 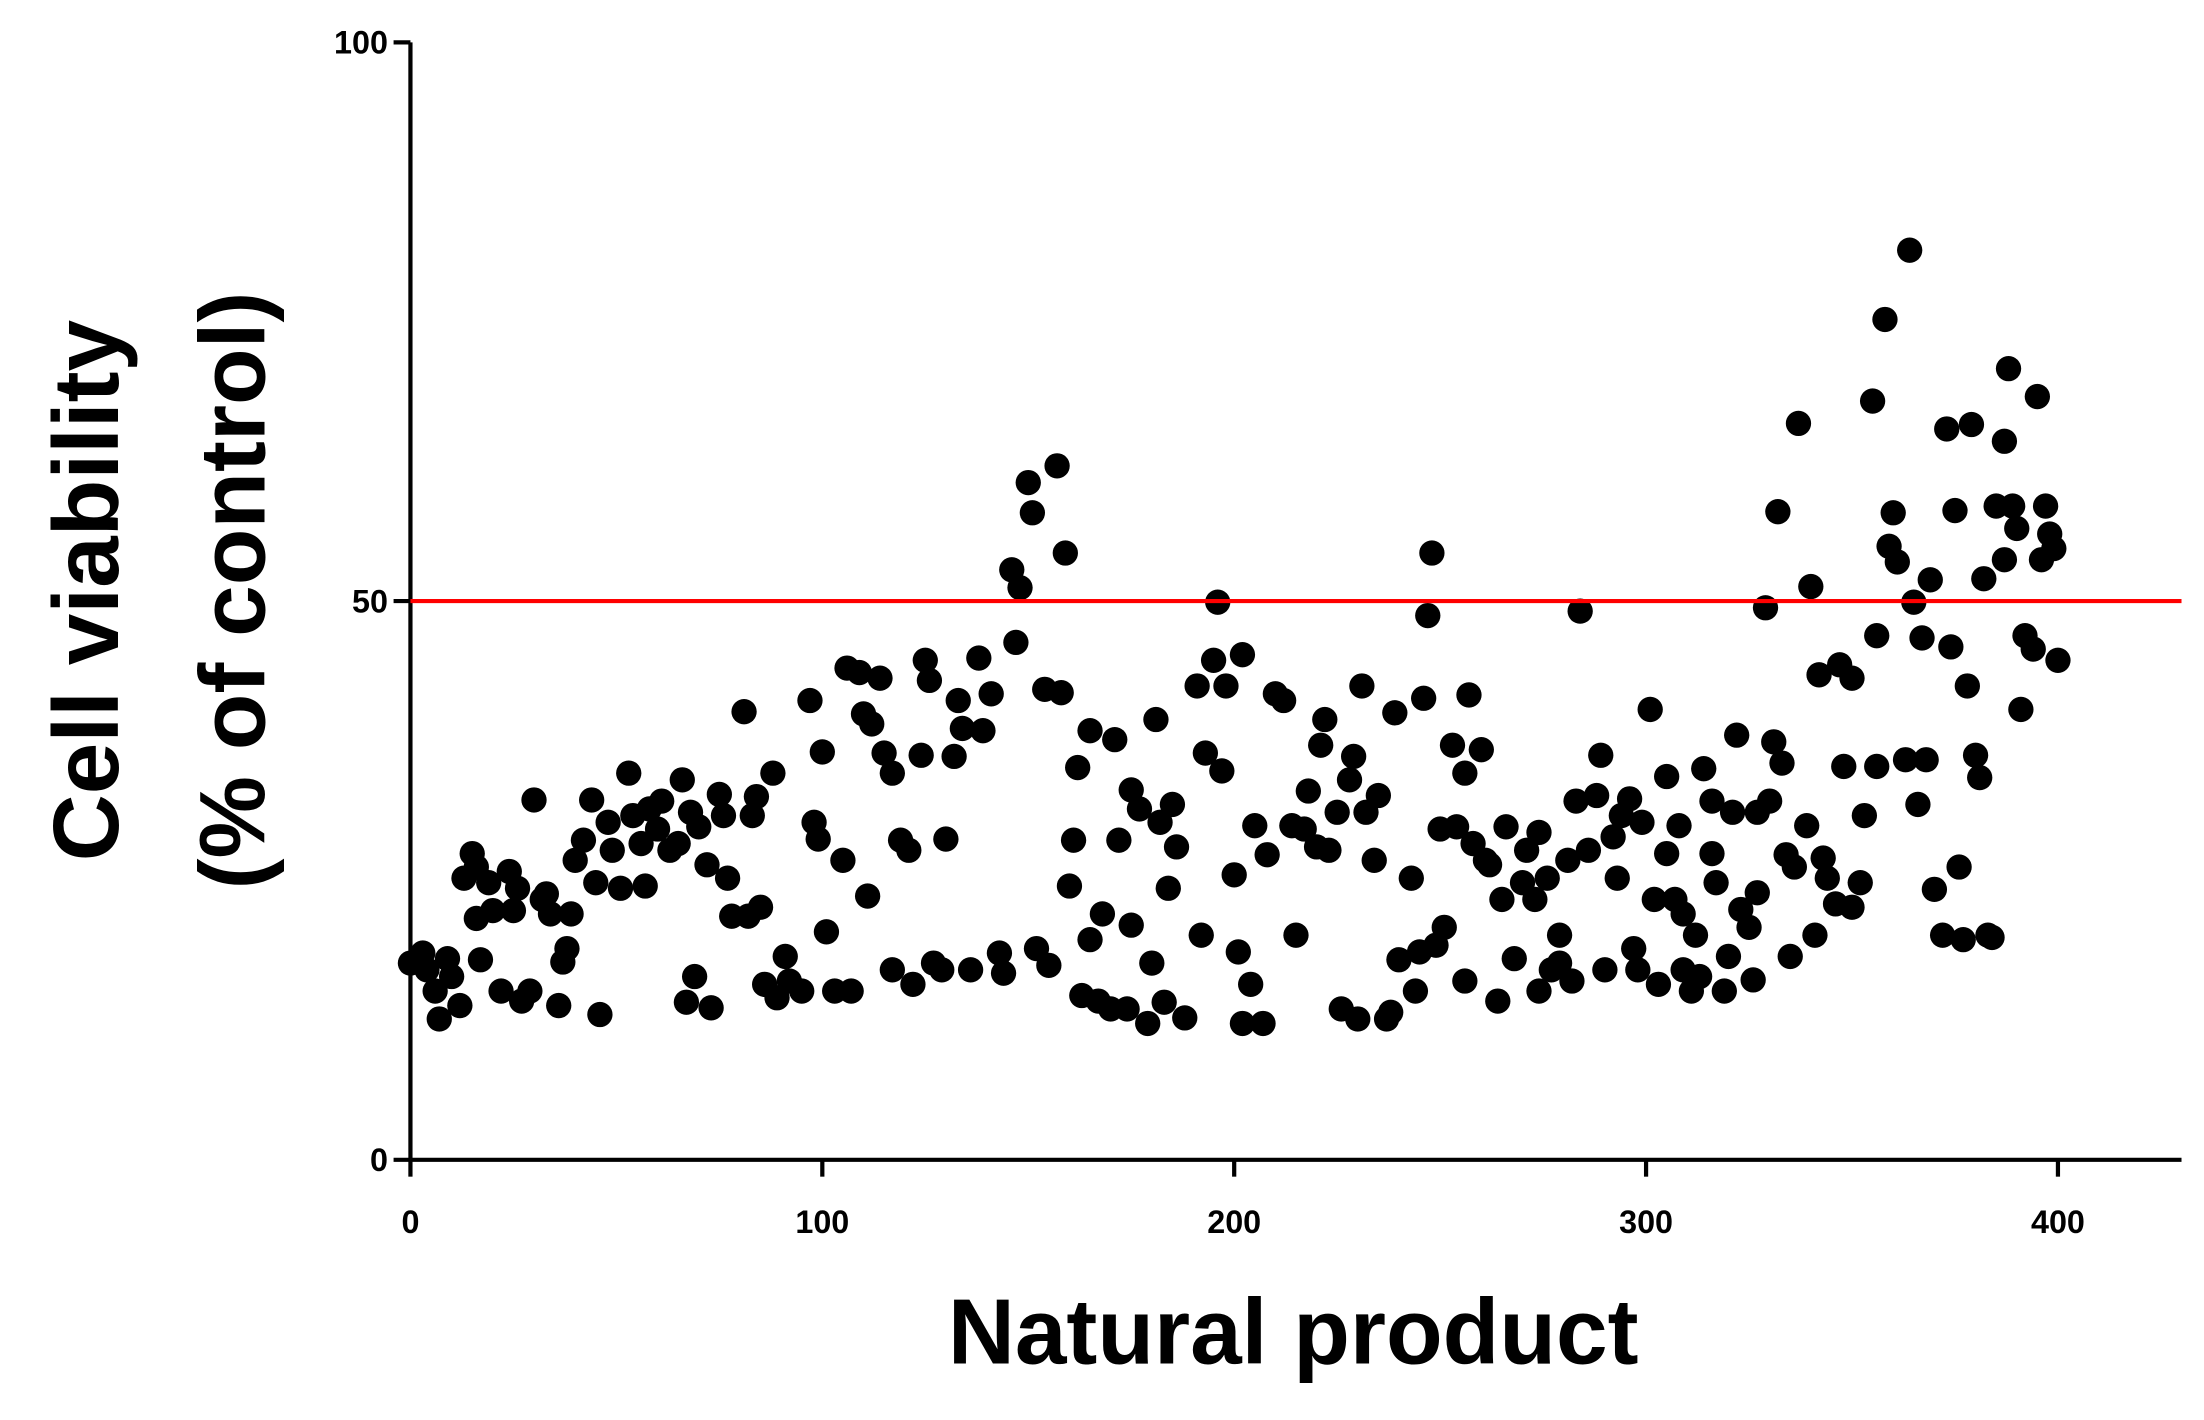 What do you see at coordinates (232, 591) in the screenshot?
I see `y-axis-label: (% of control)` at bounding box center [232, 591].